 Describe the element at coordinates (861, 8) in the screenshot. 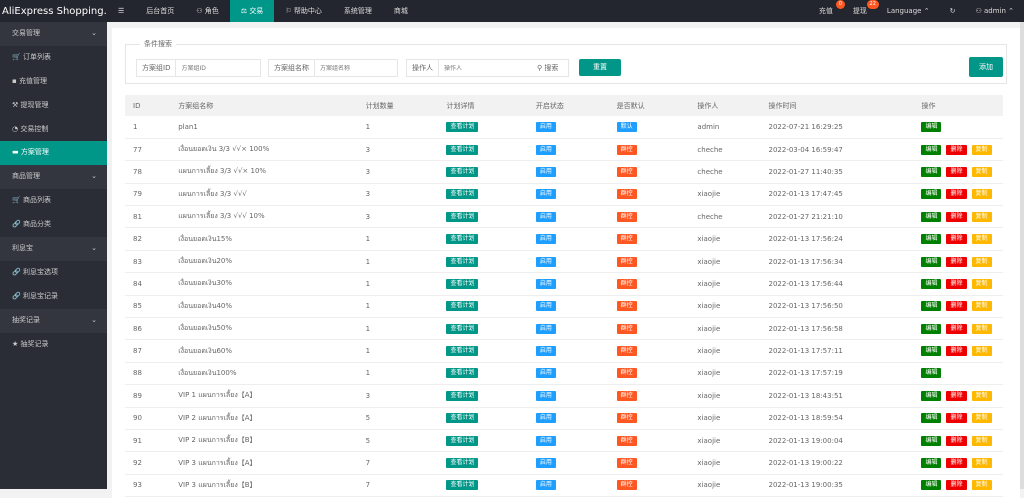

I see `withdraw-link: 提现 22` at that location.